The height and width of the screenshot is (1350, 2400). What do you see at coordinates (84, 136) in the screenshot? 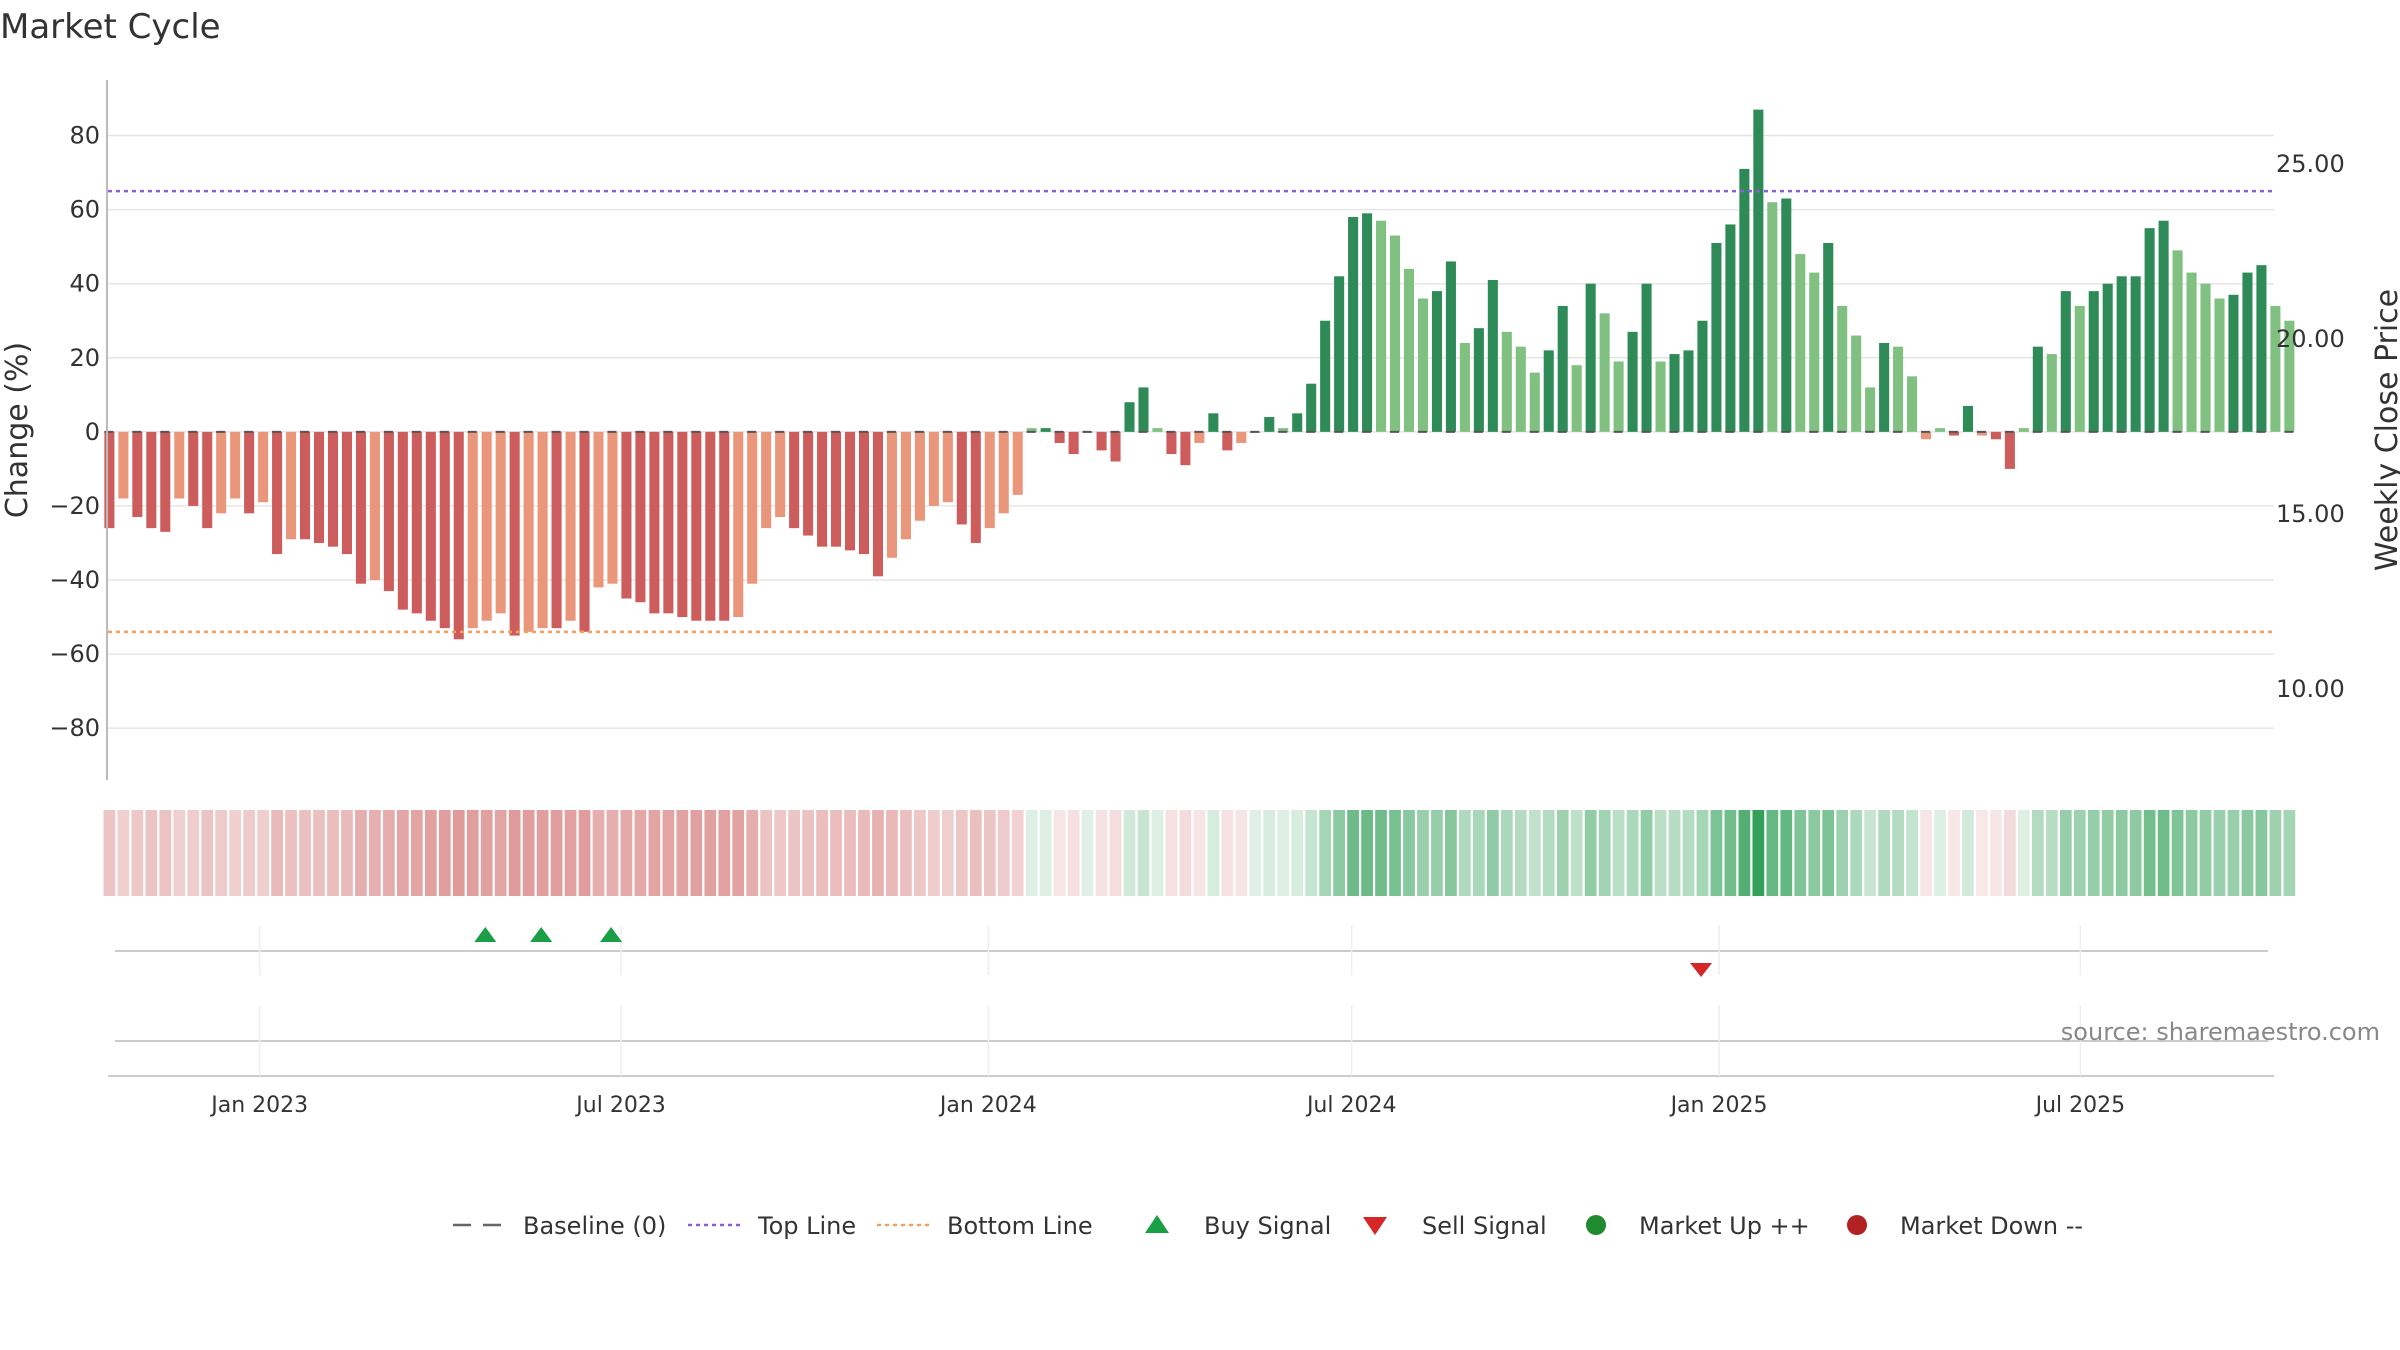
I see `y-tick-label: 80` at bounding box center [84, 136].